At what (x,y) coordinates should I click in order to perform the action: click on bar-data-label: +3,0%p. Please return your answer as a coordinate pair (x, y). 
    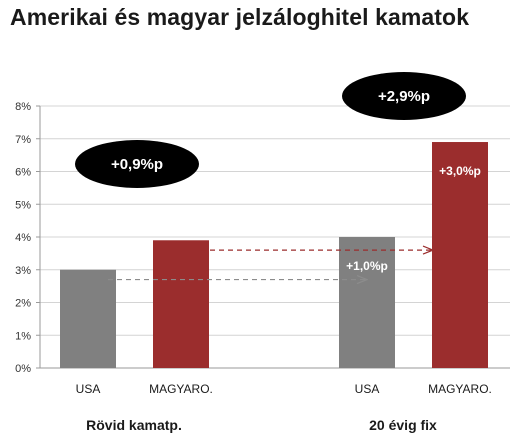
    Looking at the image, I should click on (460, 171).